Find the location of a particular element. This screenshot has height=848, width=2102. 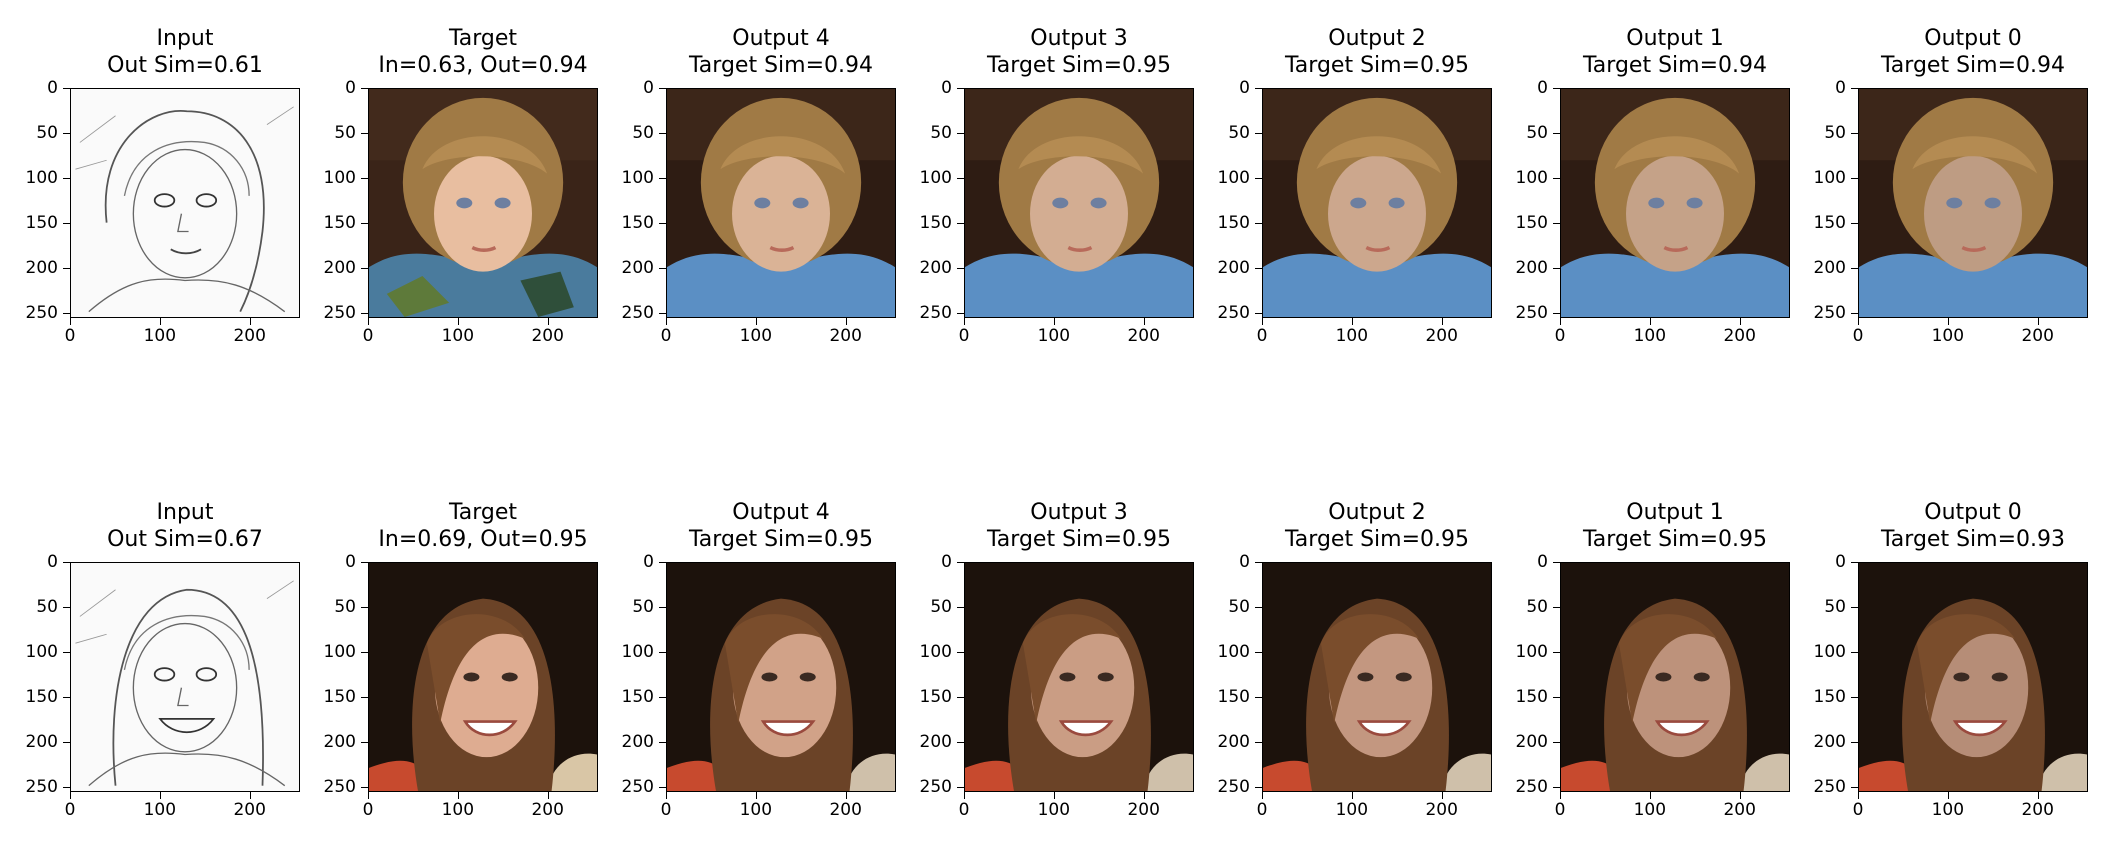

panel-title: Output 3 is located at coordinates (1079, 512).